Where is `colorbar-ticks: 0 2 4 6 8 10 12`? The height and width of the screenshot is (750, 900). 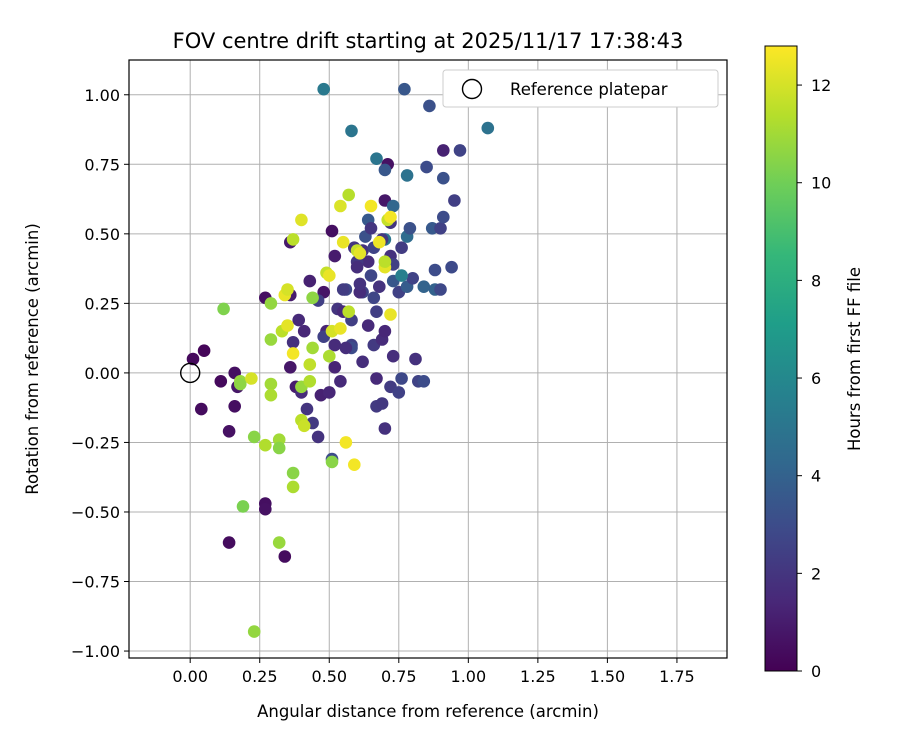
colorbar-ticks: 0 2 4 6 8 10 12 is located at coordinates (814, 378).